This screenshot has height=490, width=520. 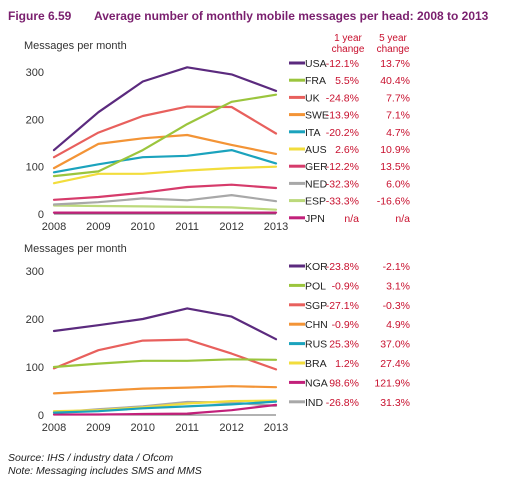 I want to click on top-x-tick-label: 2009, so click(x=98, y=227).